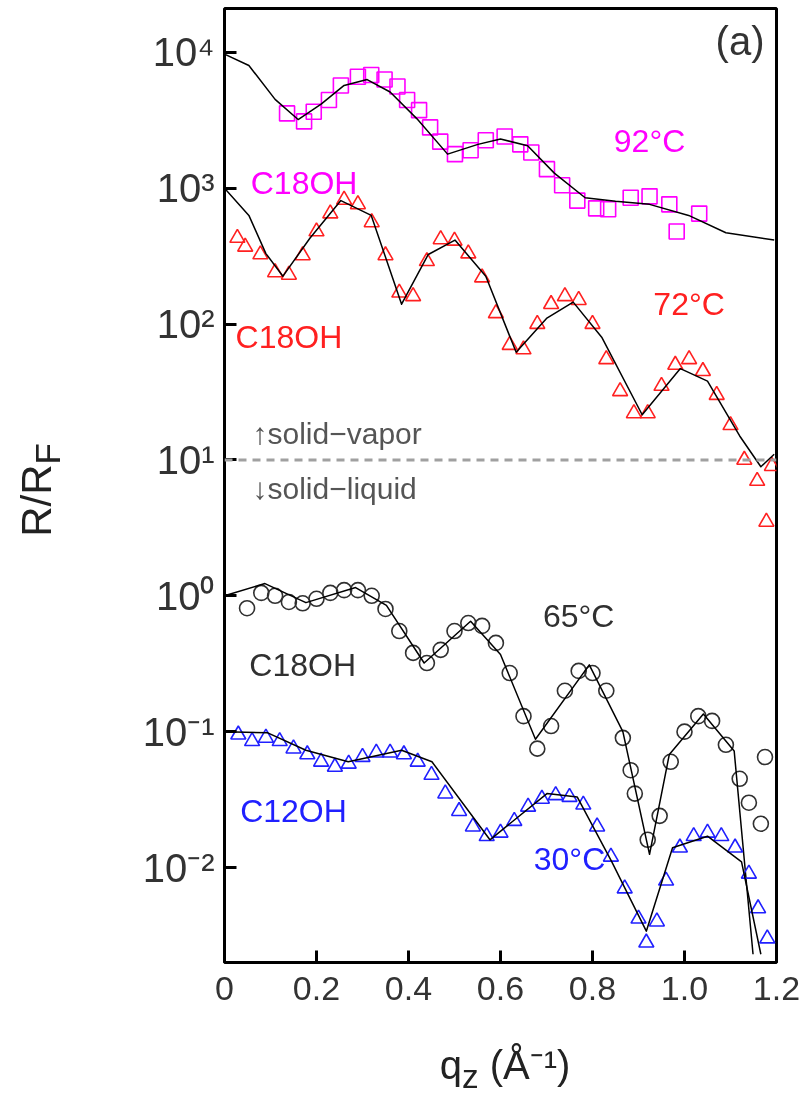 The height and width of the screenshot is (1118, 806). I want to click on y-tick-label: 10⁻¹, so click(178, 731).